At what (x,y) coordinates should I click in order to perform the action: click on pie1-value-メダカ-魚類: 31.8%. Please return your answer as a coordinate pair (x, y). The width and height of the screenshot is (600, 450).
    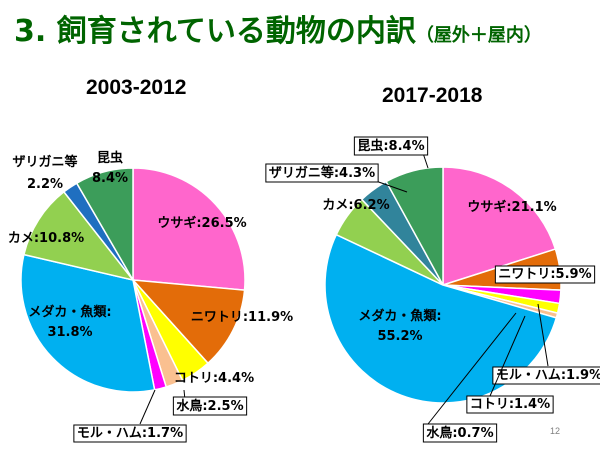
    Looking at the image, I should click on (69, 332).